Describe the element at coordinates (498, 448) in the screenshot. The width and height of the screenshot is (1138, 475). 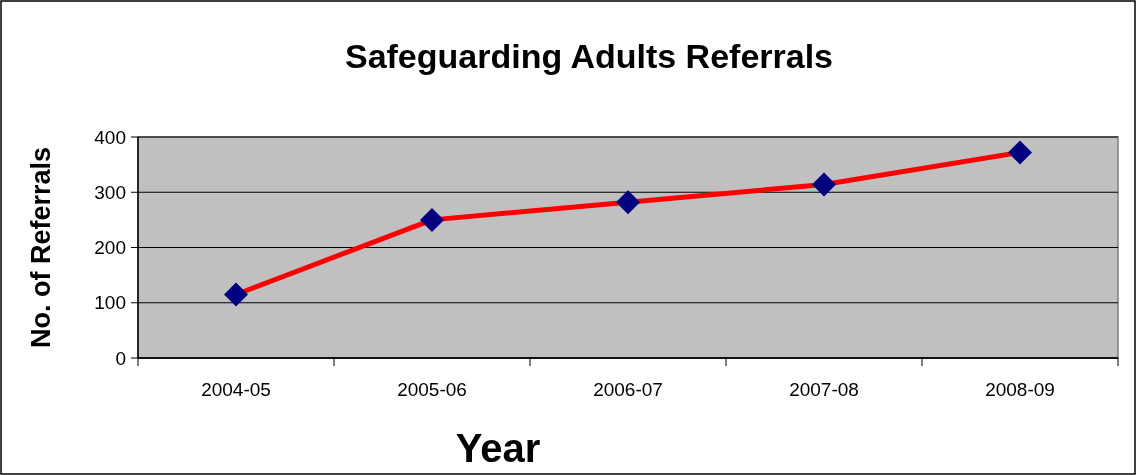
I see `x-axis-title: Year` at that location.